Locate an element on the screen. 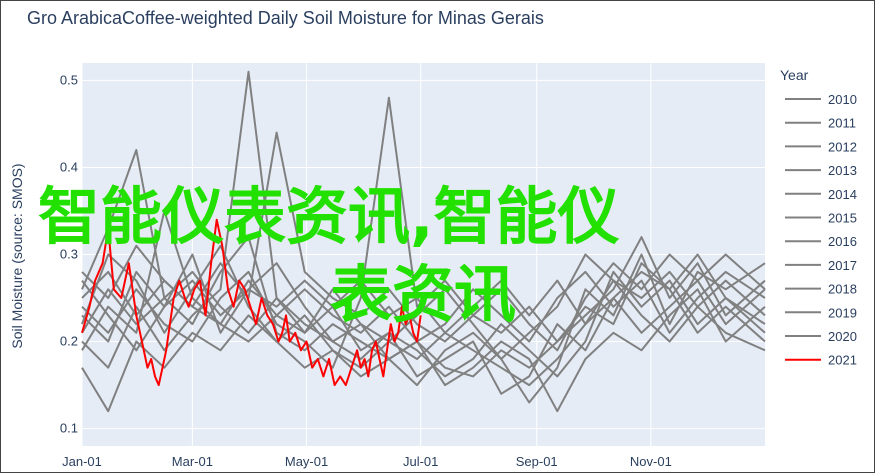 This screenshot has height=475, width=877. legend-item-2020: 2020 is located at coordinates (821, 336).